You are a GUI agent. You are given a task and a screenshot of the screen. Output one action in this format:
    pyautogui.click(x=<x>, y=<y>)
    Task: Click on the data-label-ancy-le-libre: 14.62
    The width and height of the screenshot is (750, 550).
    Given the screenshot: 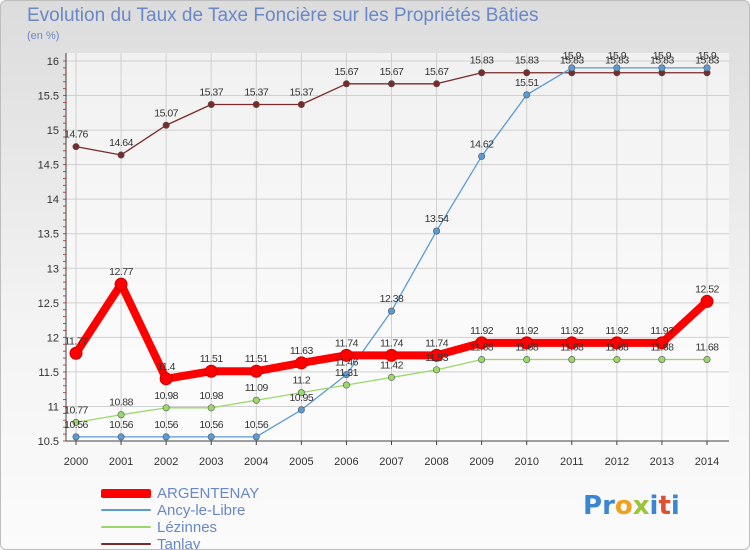 What is the action you would take?
    pyautogui.click(x=482, y=144)
    